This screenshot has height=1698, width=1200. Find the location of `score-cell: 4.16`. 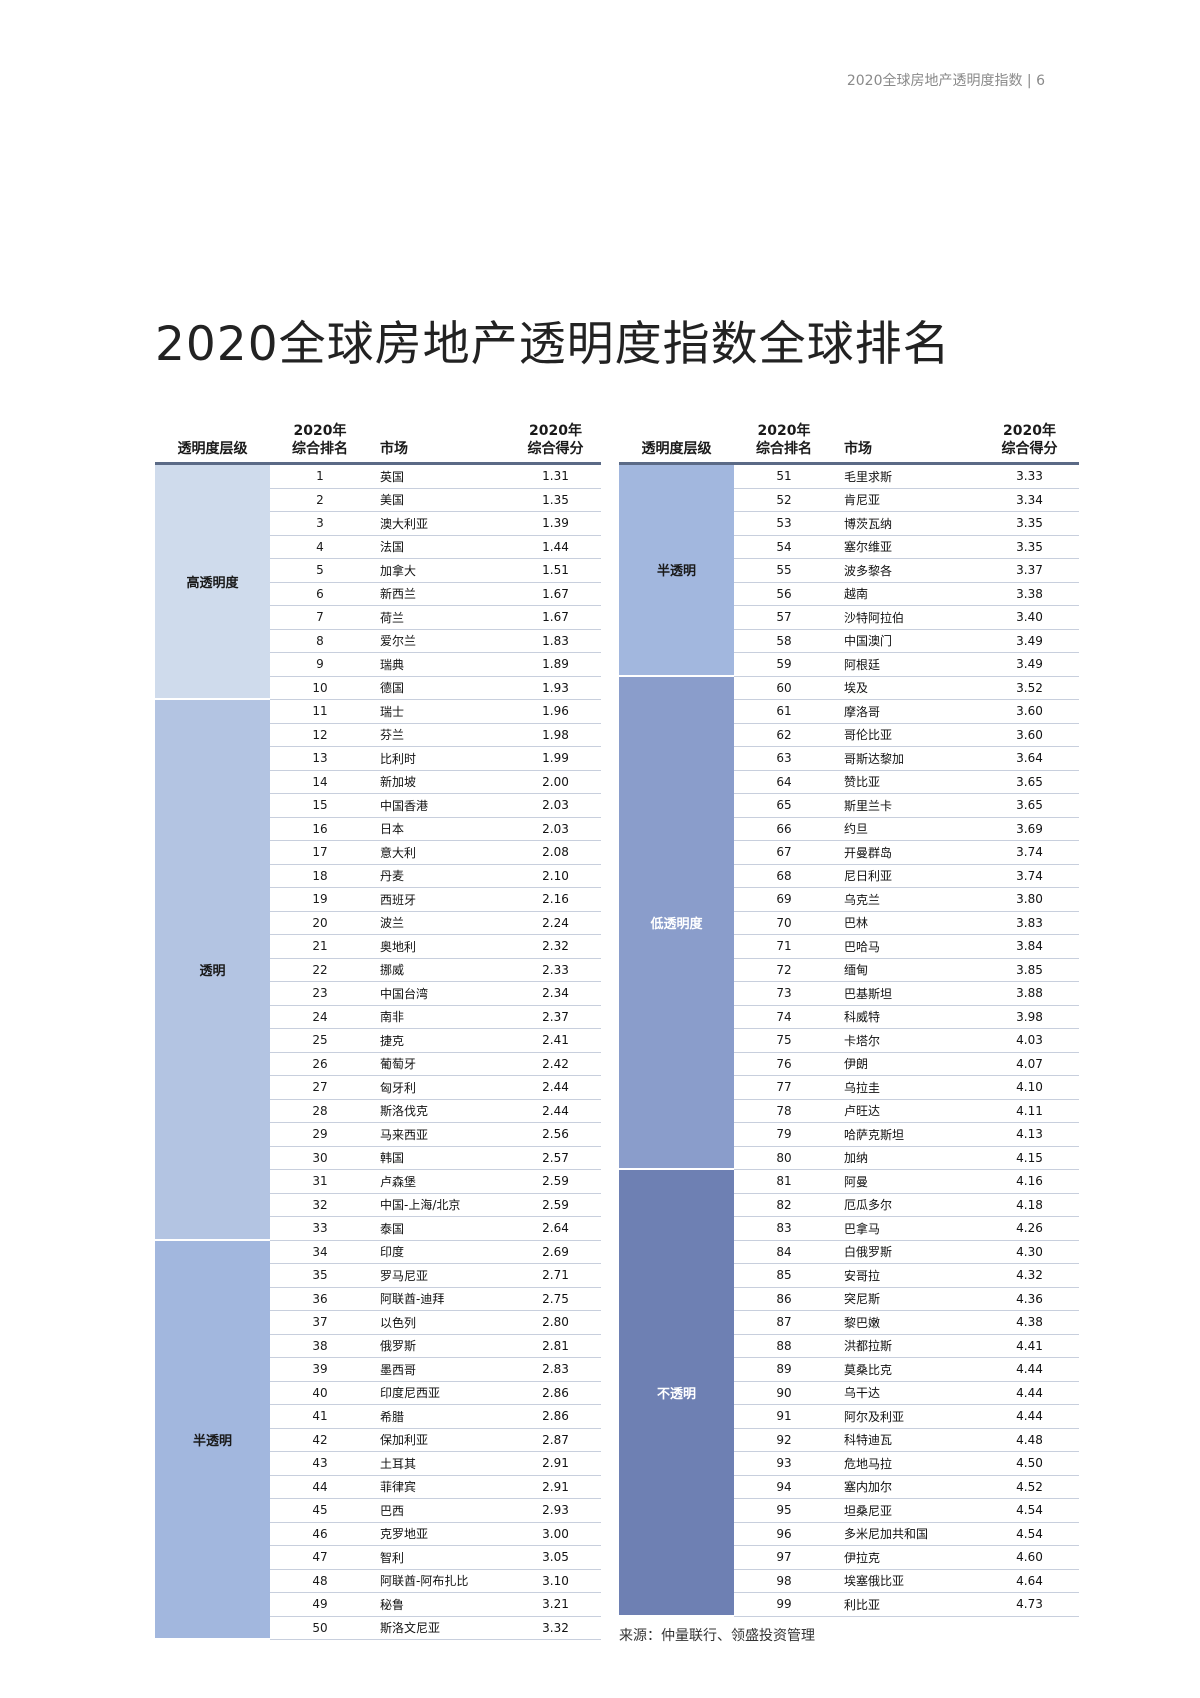

score-cell: 4.16 is located at coordinates (1029, 1181).